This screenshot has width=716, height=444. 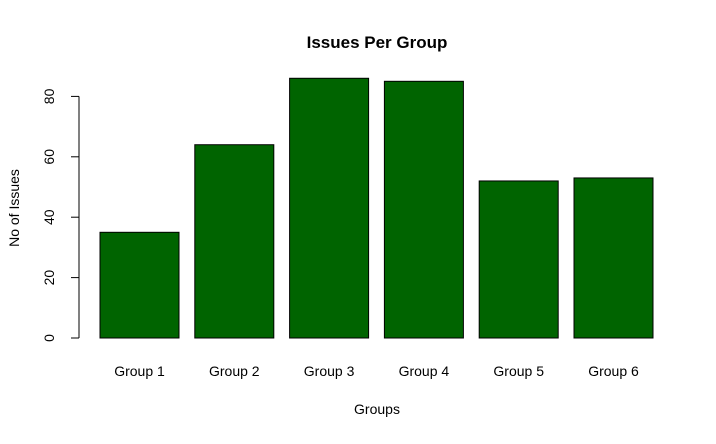 What do you see at coordinates (424, 371) in the screenshot?
I see `x-tick-label-4: Group 4` at bounding box center [424, 371].